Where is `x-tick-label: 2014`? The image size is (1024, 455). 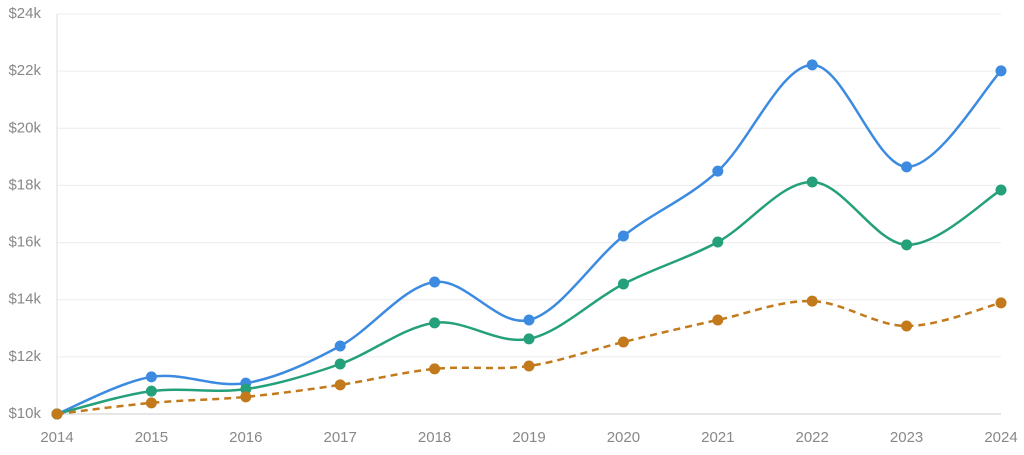
x-tick-label: 2014 is located at coordinates (56, 437).